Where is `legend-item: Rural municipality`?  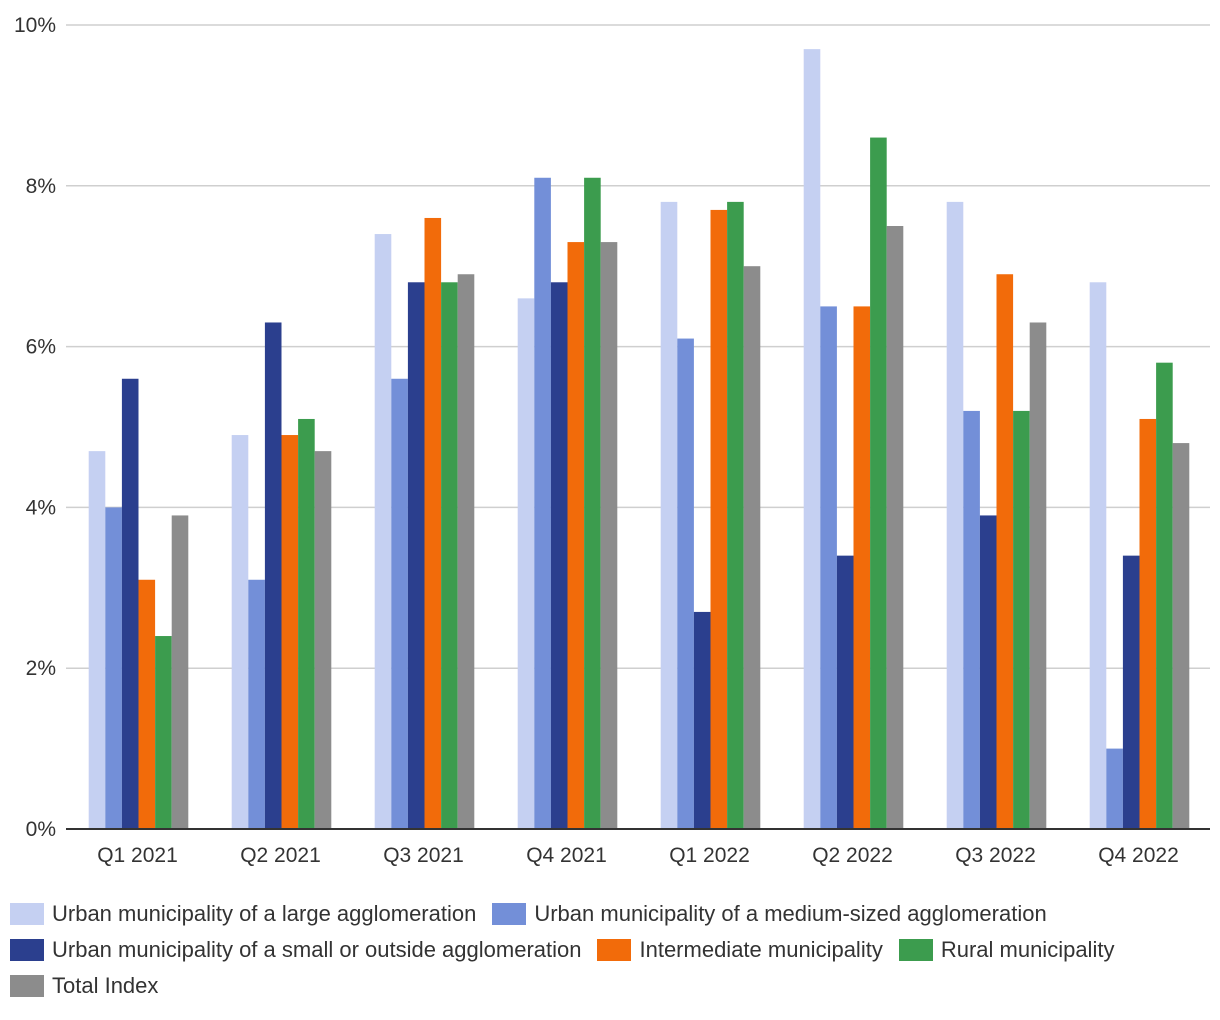 legend-item: Rural municipality is located at coordinates (1006, 950).